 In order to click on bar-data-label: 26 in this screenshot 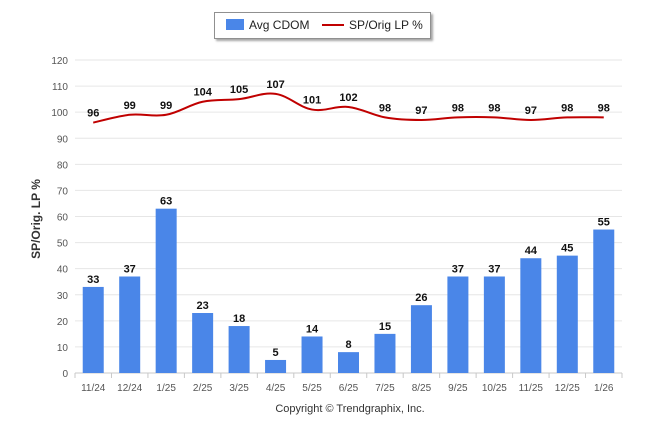, I will do `click(421, 298)`.